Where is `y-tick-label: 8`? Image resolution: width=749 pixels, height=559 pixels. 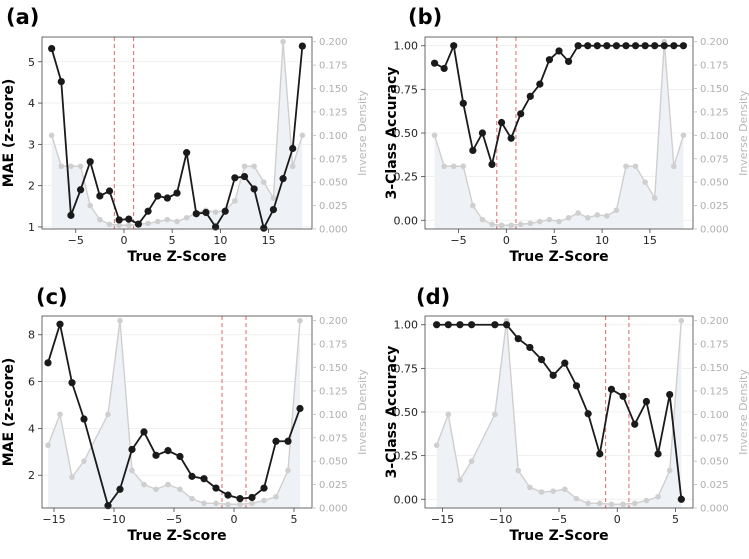
y-tick-label: 8 is located at coordinates (31, 335).